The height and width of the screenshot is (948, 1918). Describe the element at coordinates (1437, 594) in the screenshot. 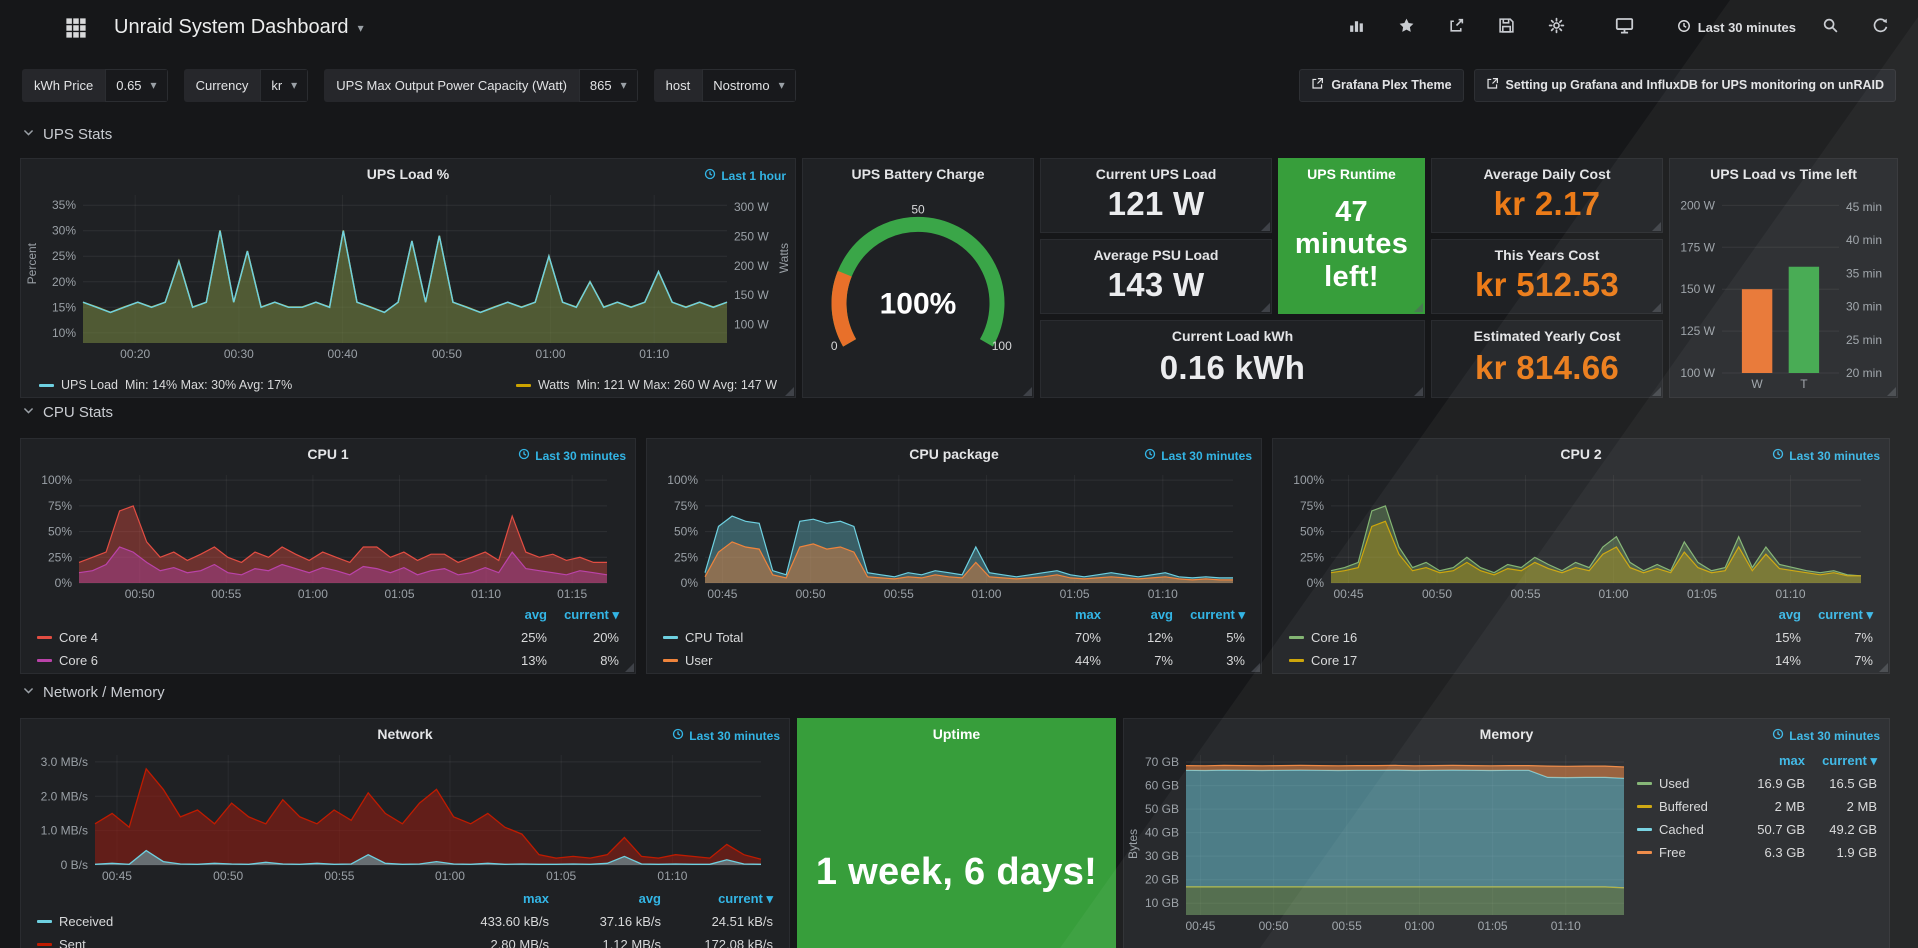

I see `svg-text: 00:50` at that location.